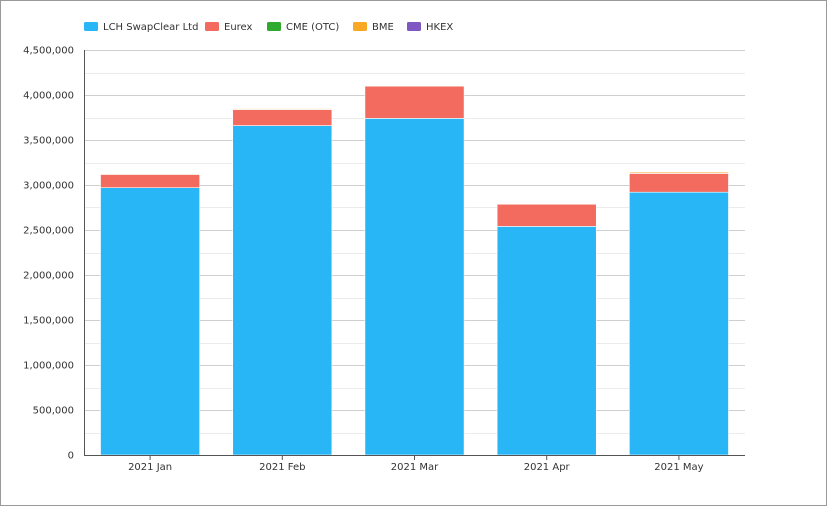 Image resolution: width=827 pixels, height=506 pixels. Describe the element at coordinates (48, 321) in the screenshot. I see `y-tick-label: 1,500,000` at that location.